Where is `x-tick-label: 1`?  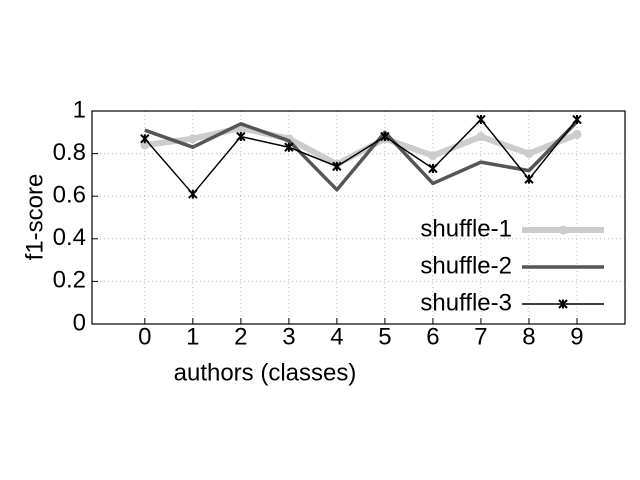 x-tick-label: 1 is located at coordinates (192, 336).